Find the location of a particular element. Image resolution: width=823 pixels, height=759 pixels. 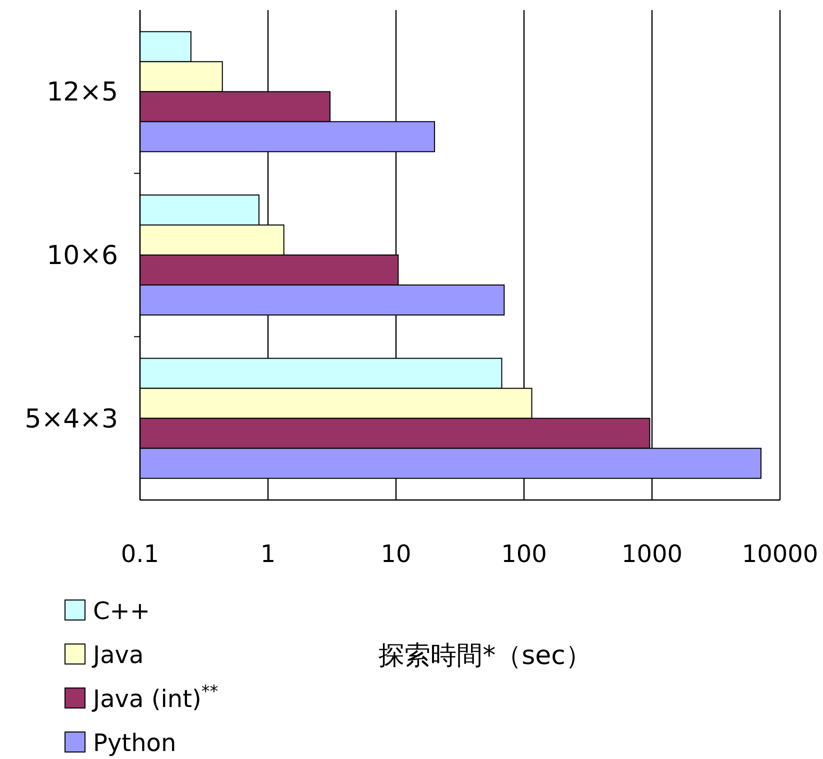

legend-label: C++ is located at coordinates (121, 611).